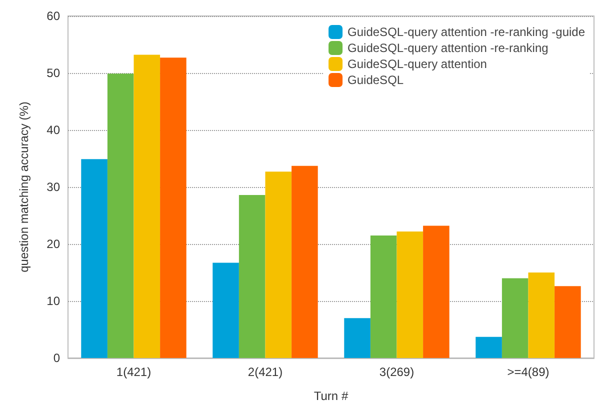 The image size is (610, 416). Describe the element at coordinates (24, 187) in the screenshot. I see `y-axis-title: question matching accuracy (%)` at that location.